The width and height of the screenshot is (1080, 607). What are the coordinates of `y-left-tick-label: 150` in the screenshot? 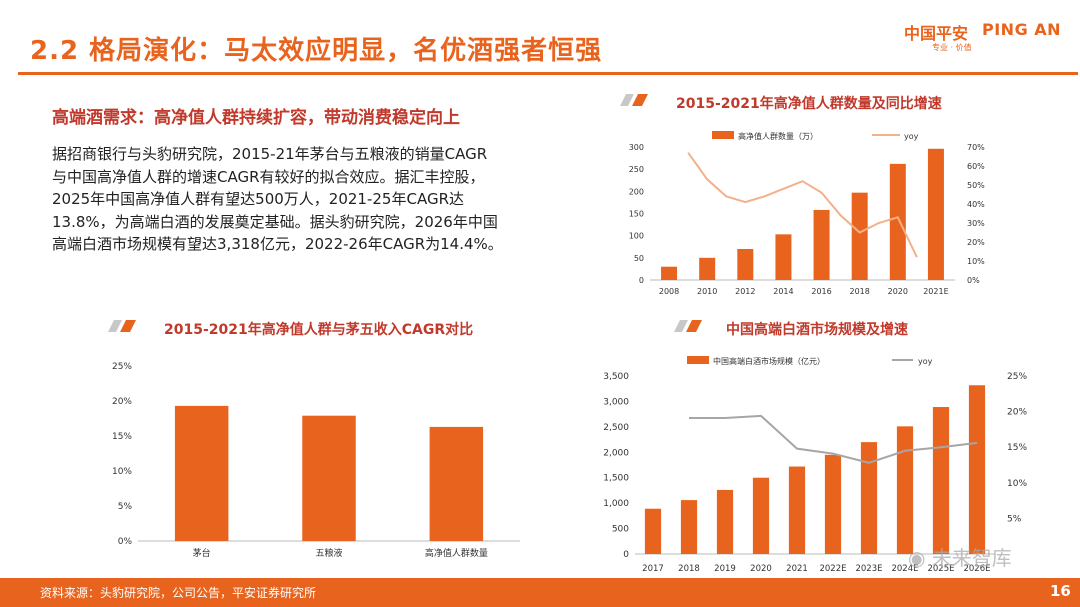 It's located at (636, 214).